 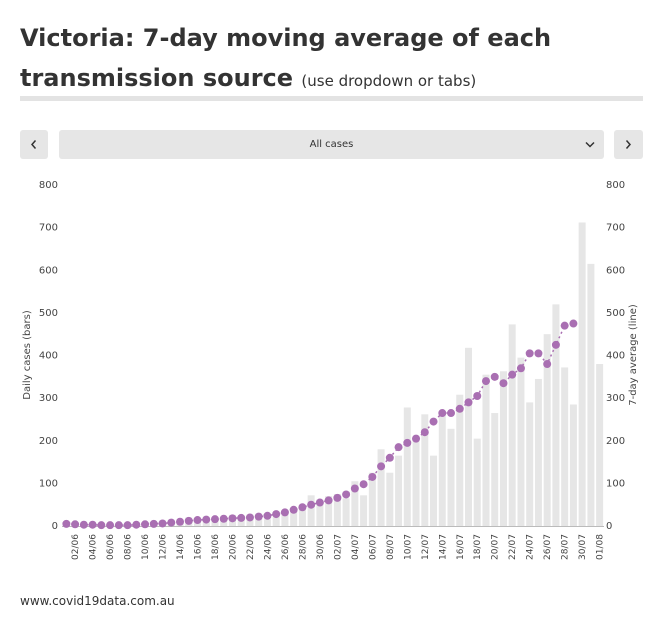 What do you see at coordinates (356, 547) in the screenshot?
I see `x-tick-label: 04/07` at bounding box center [356, 547].